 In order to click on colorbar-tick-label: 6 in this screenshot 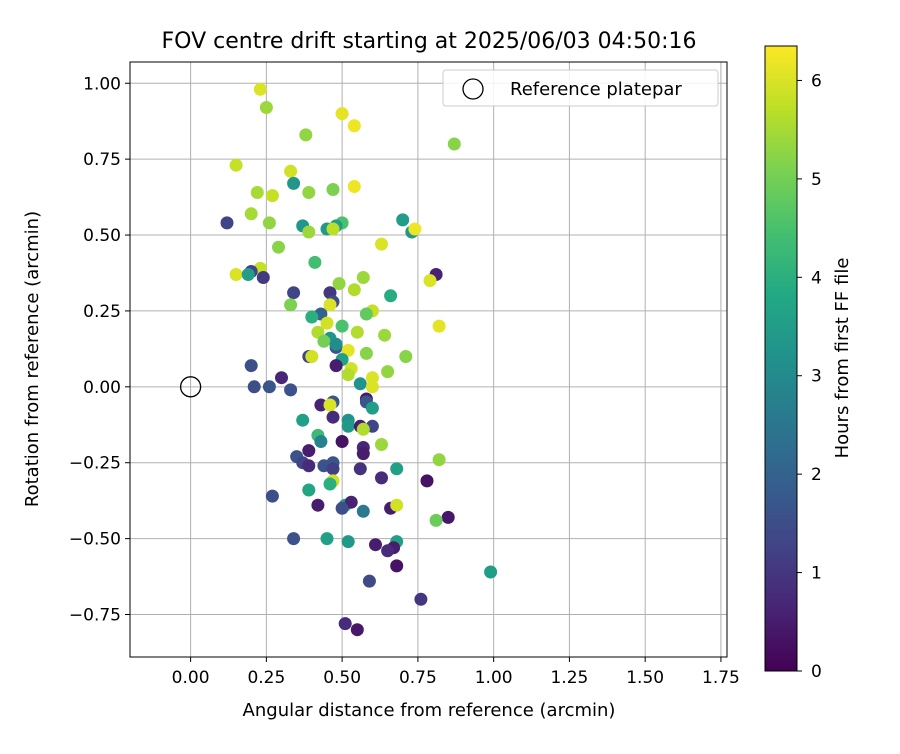, I will do `click(816, 81)`.